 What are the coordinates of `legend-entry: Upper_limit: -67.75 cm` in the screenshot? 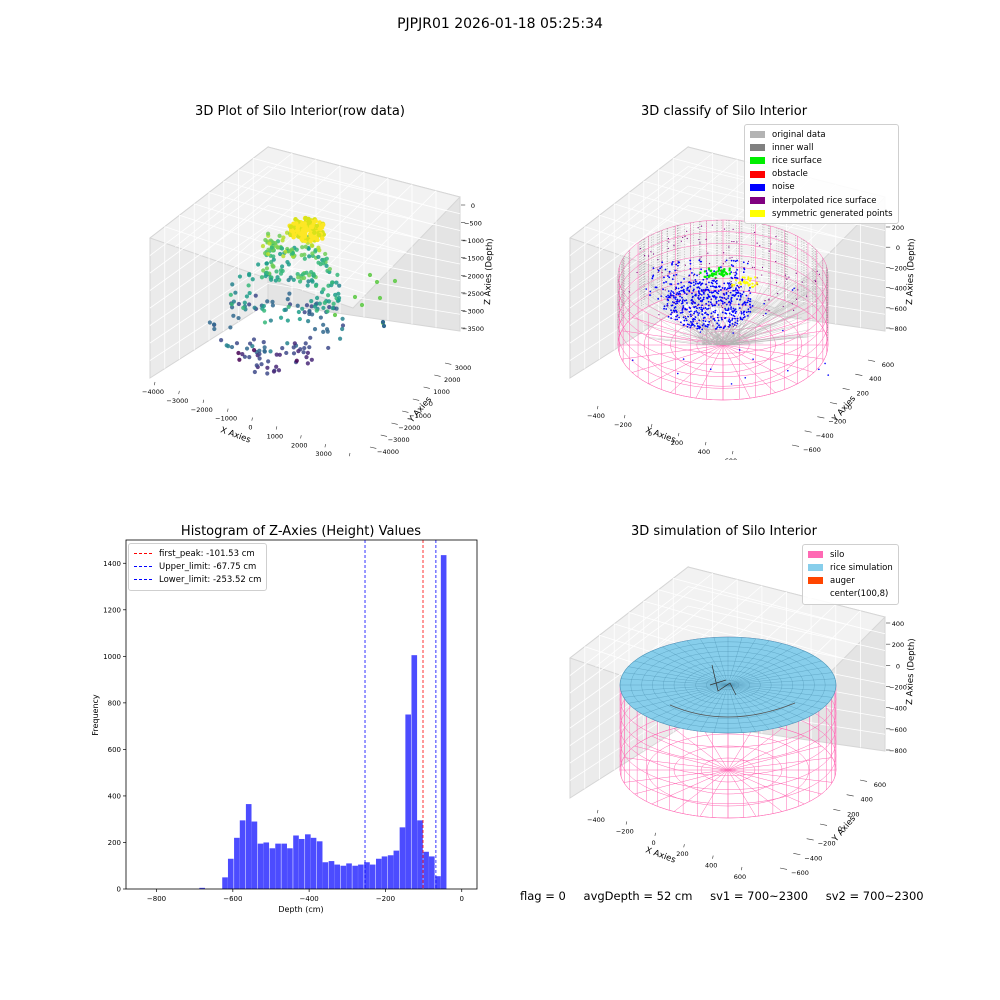 It's located at (197, 566).